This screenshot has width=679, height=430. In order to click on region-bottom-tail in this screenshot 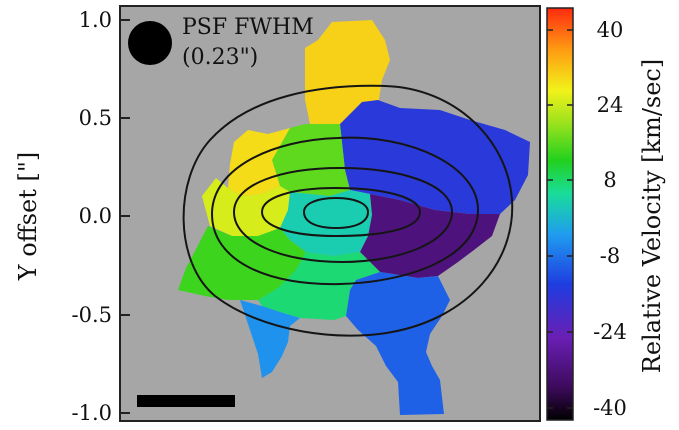, I will do `click(270, 339)`.